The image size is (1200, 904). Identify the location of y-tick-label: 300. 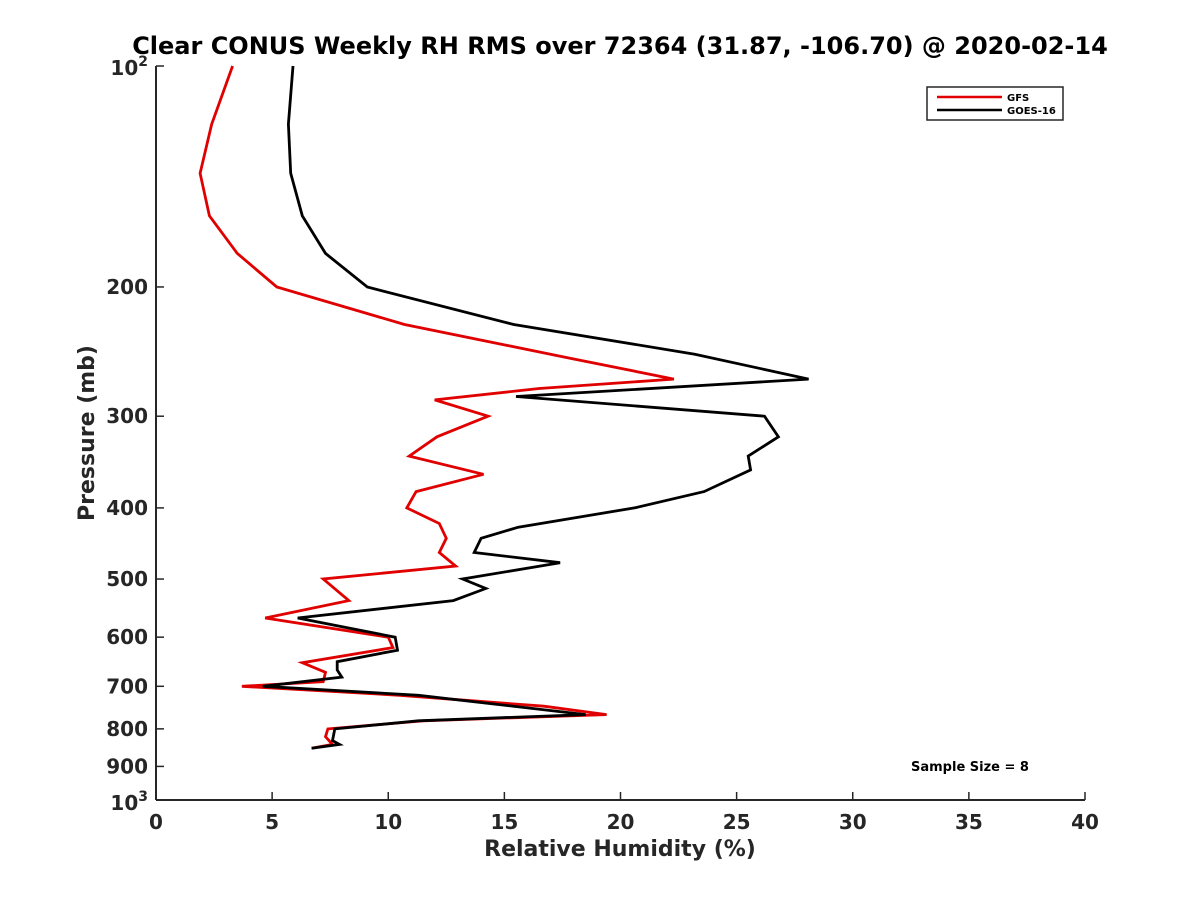
(127, 416).